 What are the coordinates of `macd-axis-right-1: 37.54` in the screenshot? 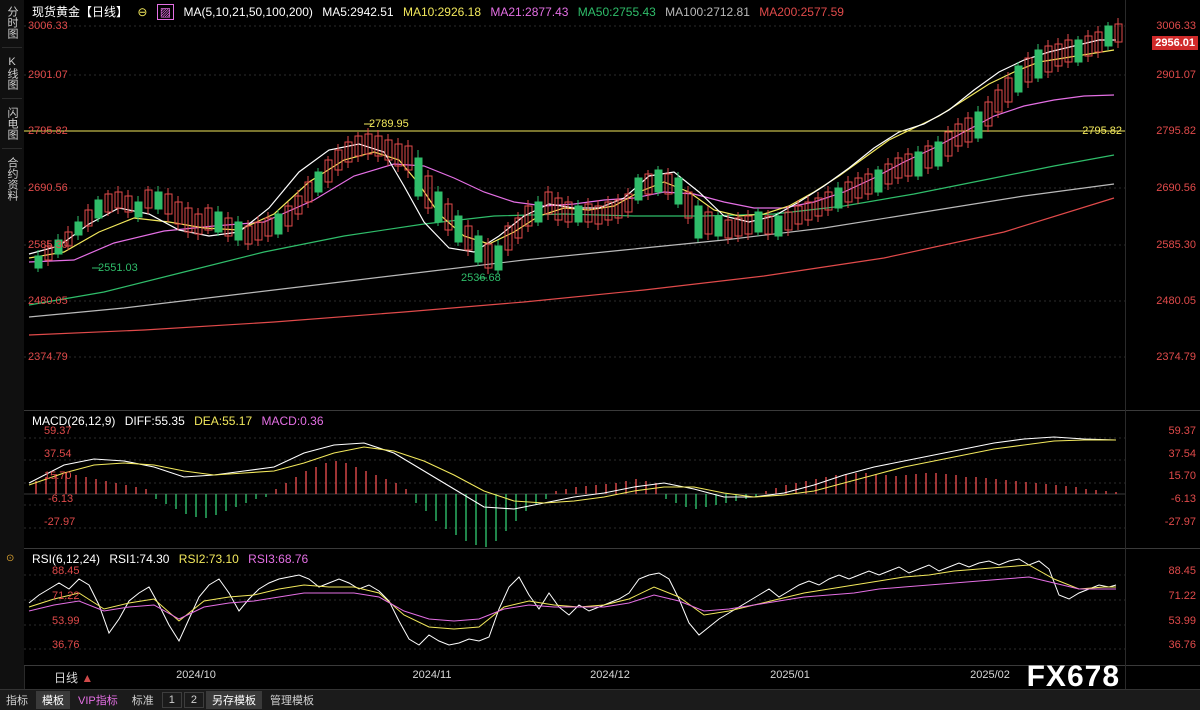 It's located at (1182, 454).